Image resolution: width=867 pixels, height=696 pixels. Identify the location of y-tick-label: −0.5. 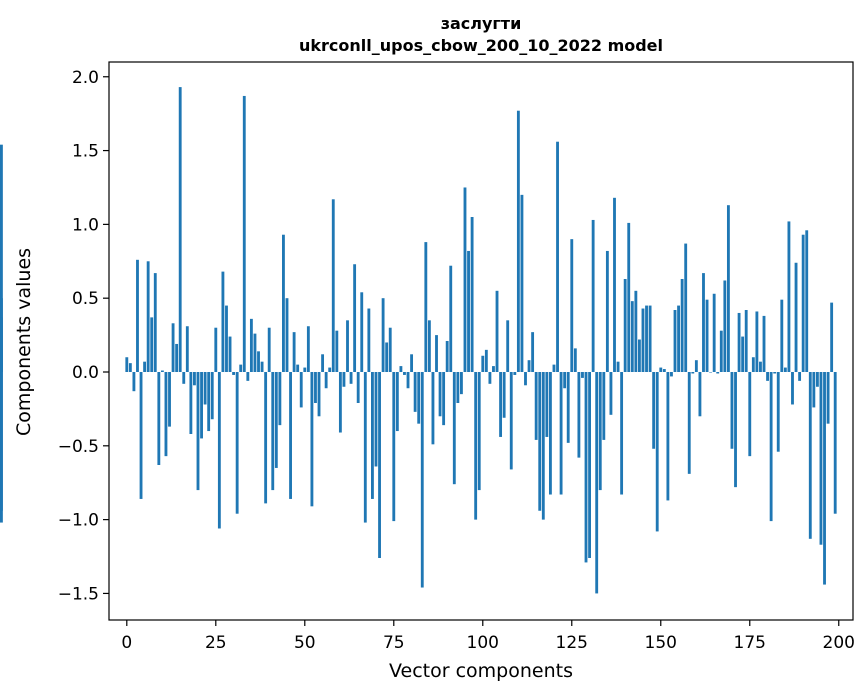
(78, 447).